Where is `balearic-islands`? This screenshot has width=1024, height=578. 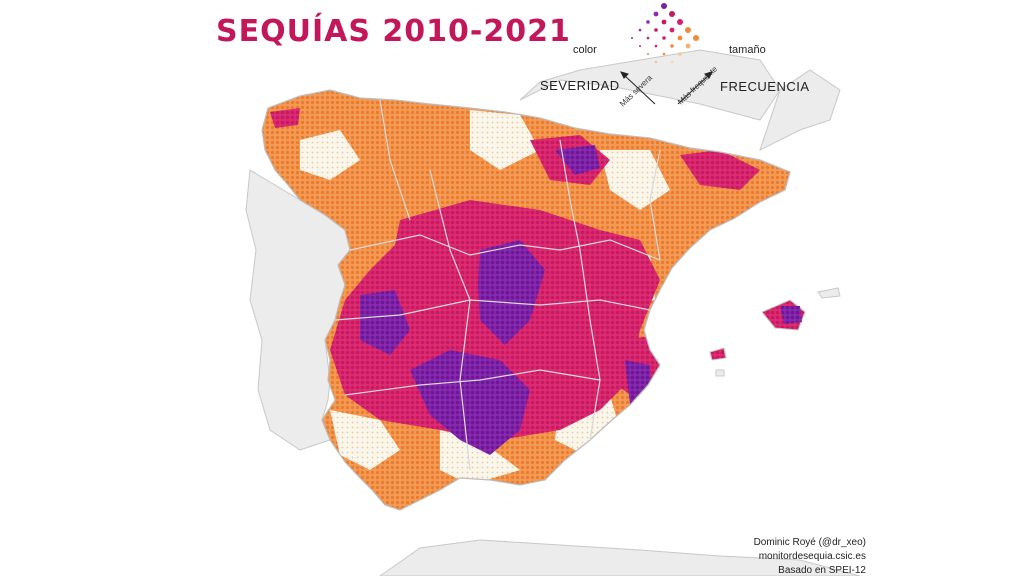 balearic-islands is located at coordinates (775, 332).